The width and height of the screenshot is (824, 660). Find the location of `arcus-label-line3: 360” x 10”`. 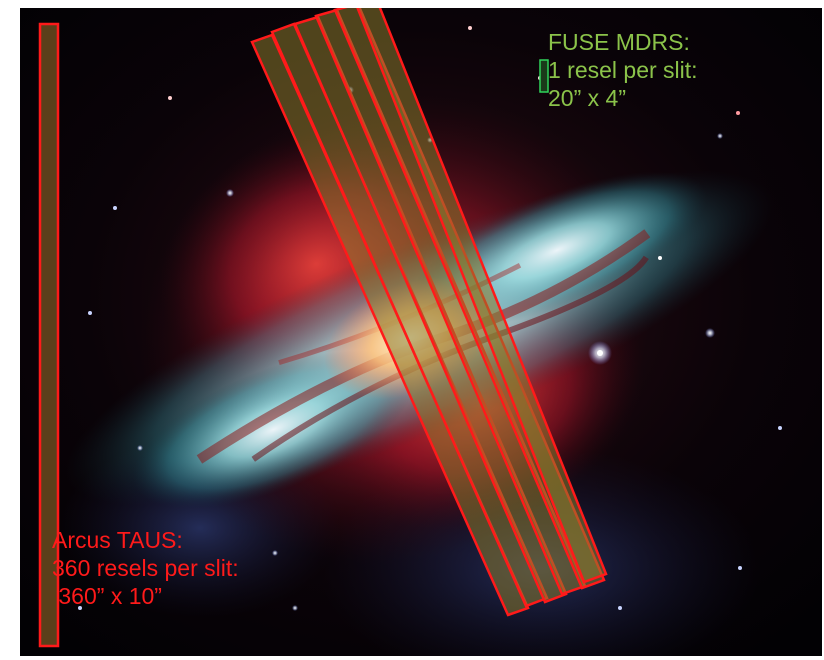

arcus-label-line3: 360” x 10” is located at coordinates (107, 596).